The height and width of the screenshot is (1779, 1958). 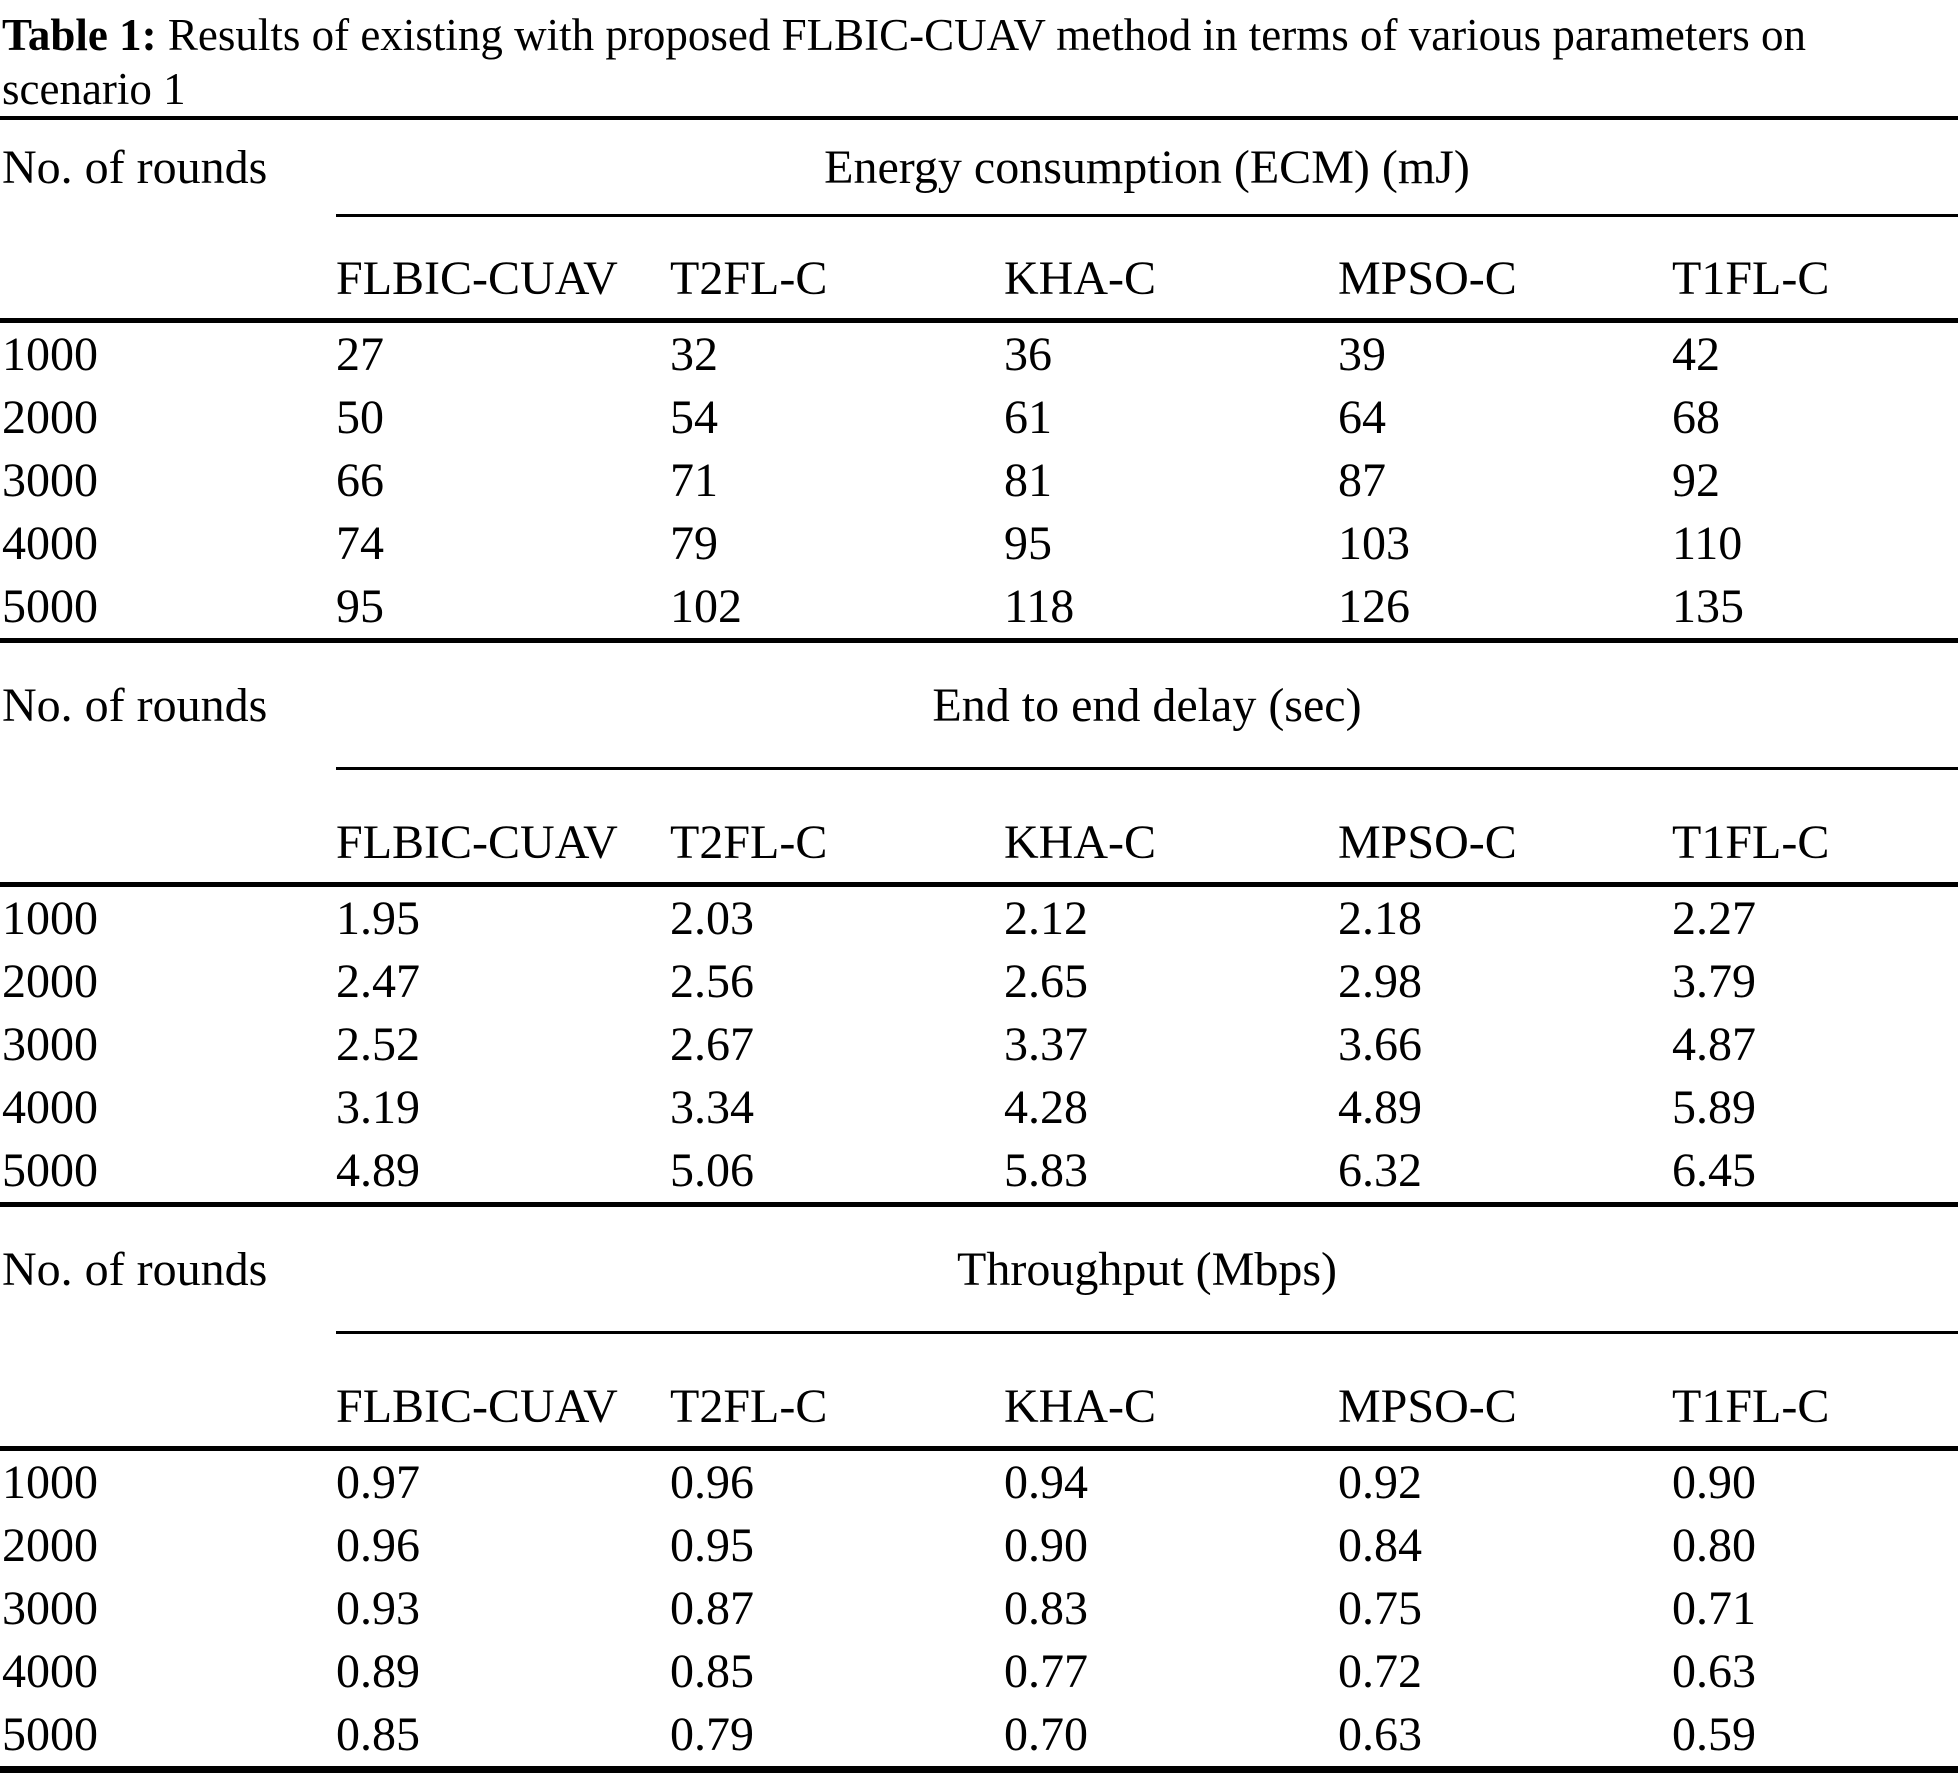 What do you see at coordinates (1380, 1671) in the screenshot?
I see `metric-value: 0.72` at bounding box center [1380, 1671].